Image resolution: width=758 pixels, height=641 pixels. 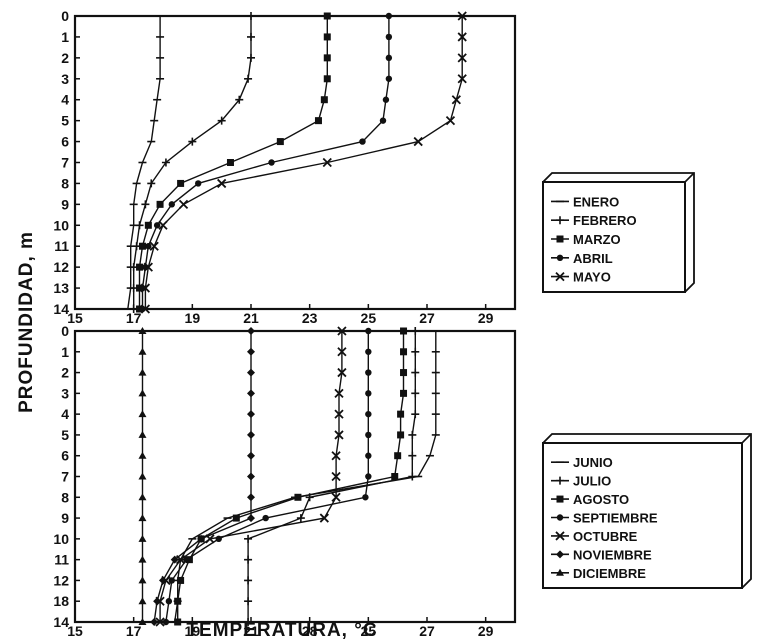 What do you see at coordinates (560, 220) in the screenshot?
I see `legend-marker-febrero` at bounding box center [560, 220].